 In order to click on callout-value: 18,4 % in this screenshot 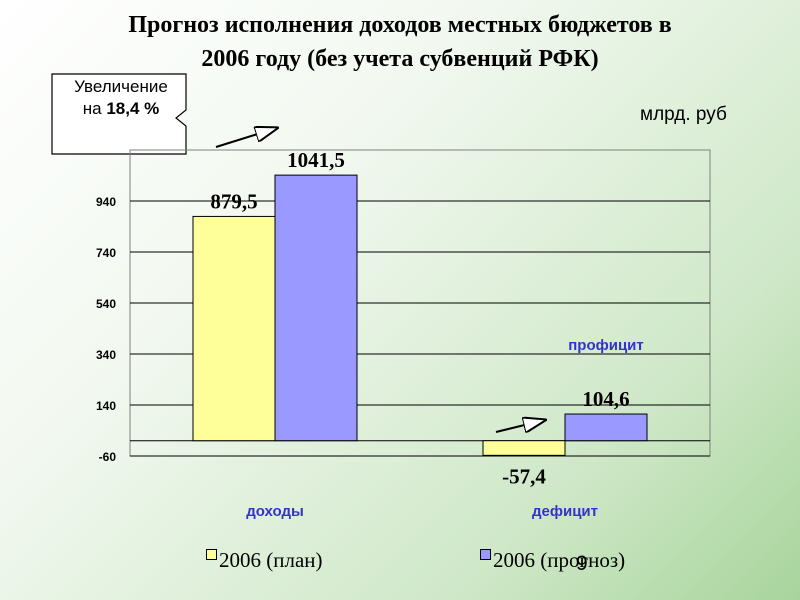, I will do `click(133, 108)`.